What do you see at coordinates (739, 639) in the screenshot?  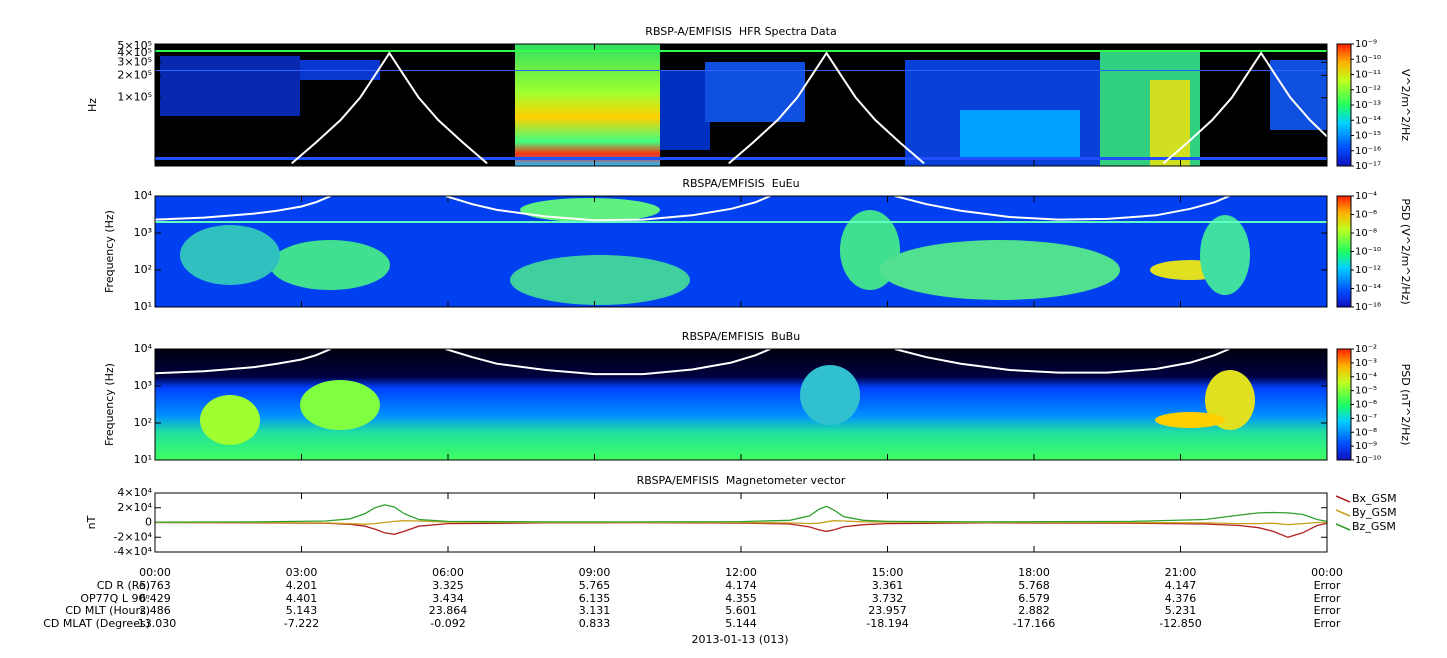 I see `date-label: 2013-01-13 (013)` at bounding box center [739, 639].